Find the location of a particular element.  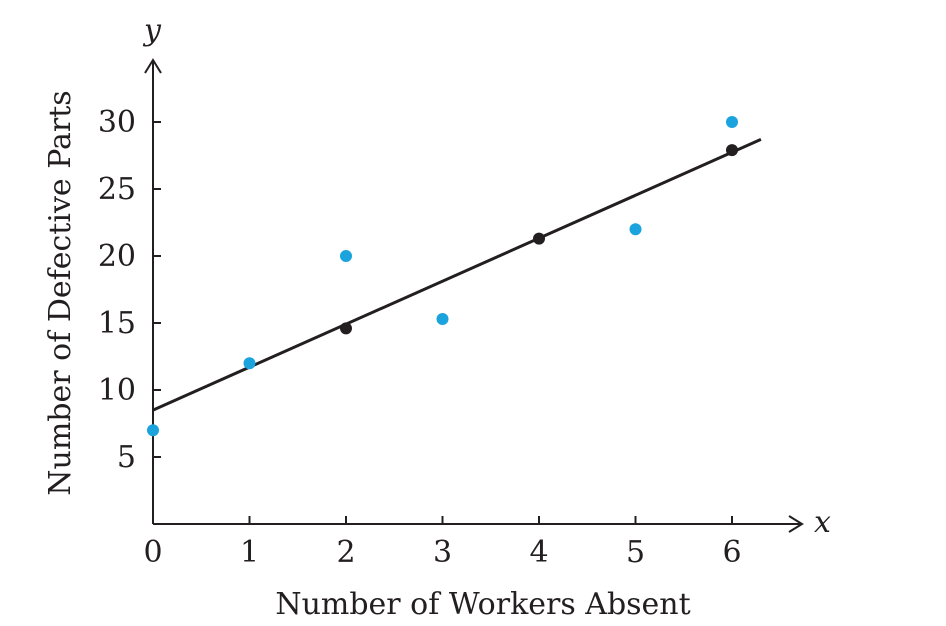

y-ticks: 5 10 15 20 25 30 is located at coordinates (129, 290).